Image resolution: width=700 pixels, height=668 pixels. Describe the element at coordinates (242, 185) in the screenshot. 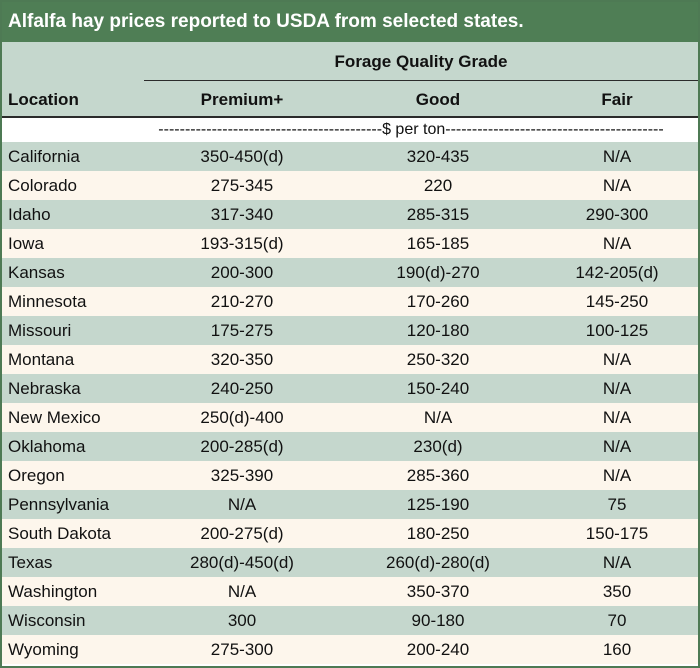

I see `premium-cell: 275-345` at that location.